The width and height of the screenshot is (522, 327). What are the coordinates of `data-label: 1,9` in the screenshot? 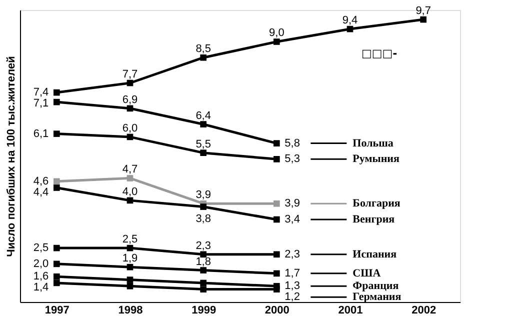 It's located at (130, 258).